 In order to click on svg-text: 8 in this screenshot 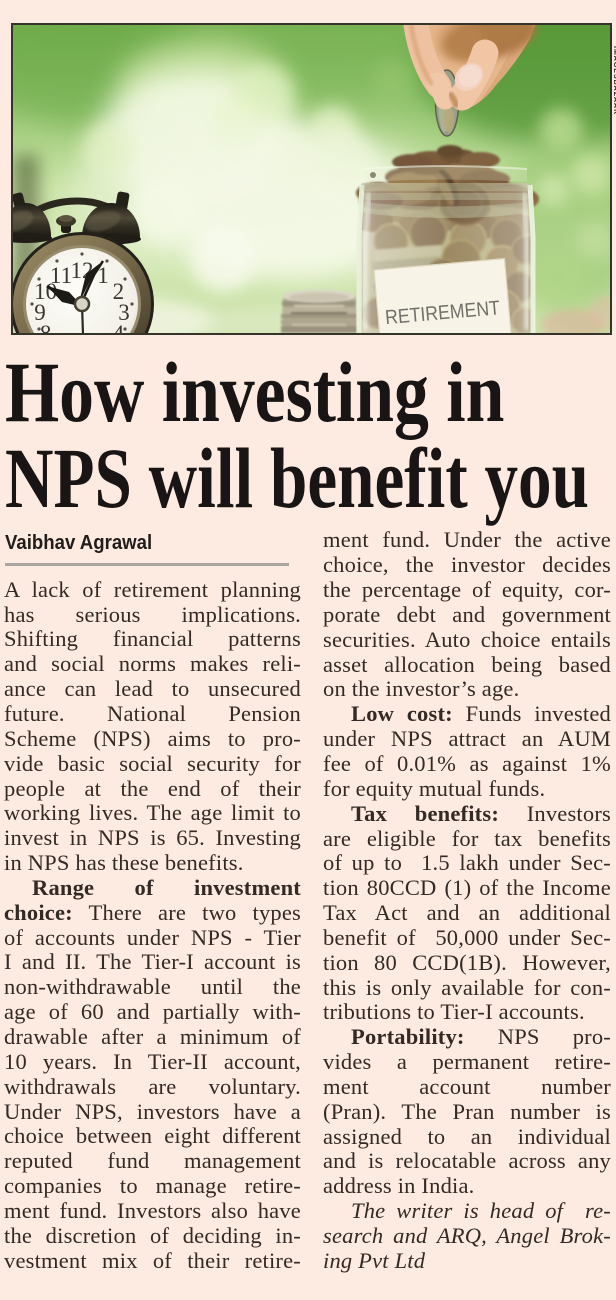, I will do `click(46, 327)`.